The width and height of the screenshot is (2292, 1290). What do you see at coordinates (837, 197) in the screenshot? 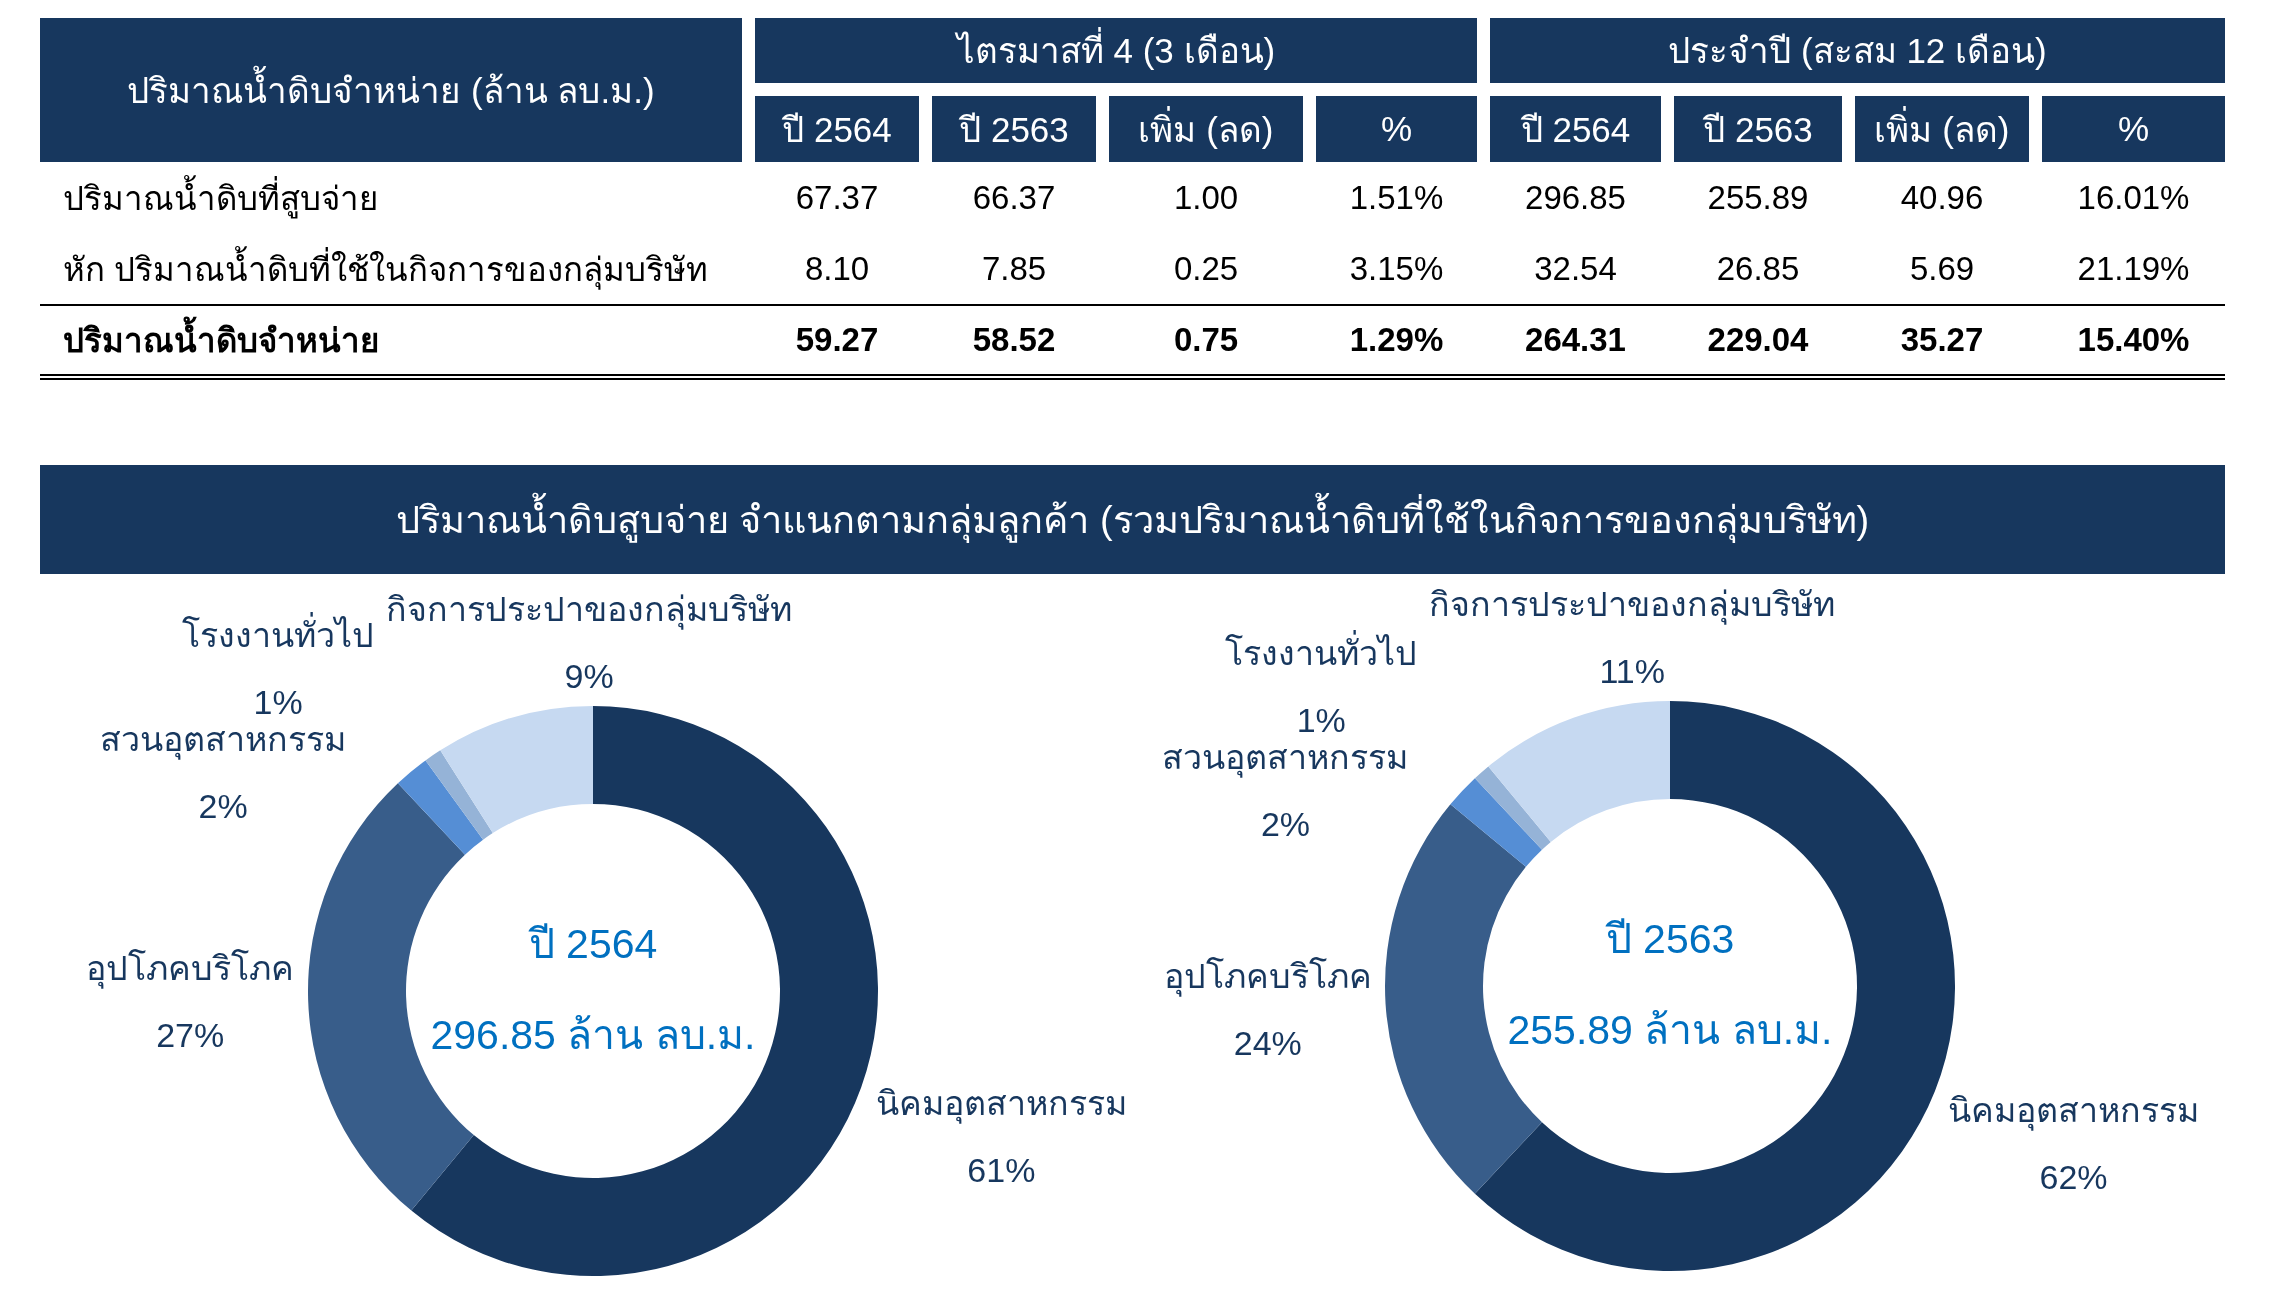
I see `text: 67.37` at bounding box center [837, 197].